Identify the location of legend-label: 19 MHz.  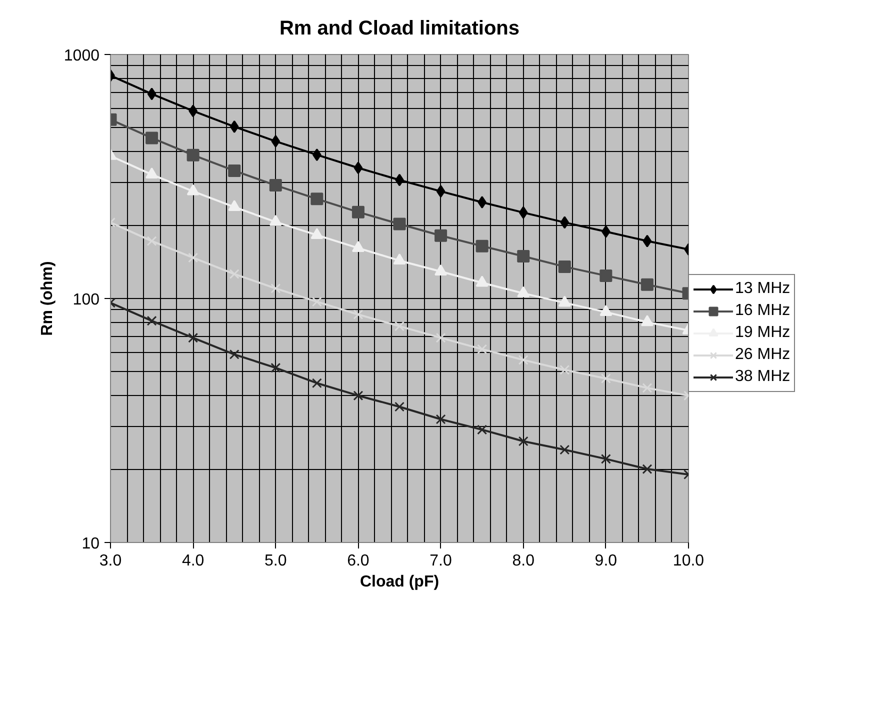
(762, 333).